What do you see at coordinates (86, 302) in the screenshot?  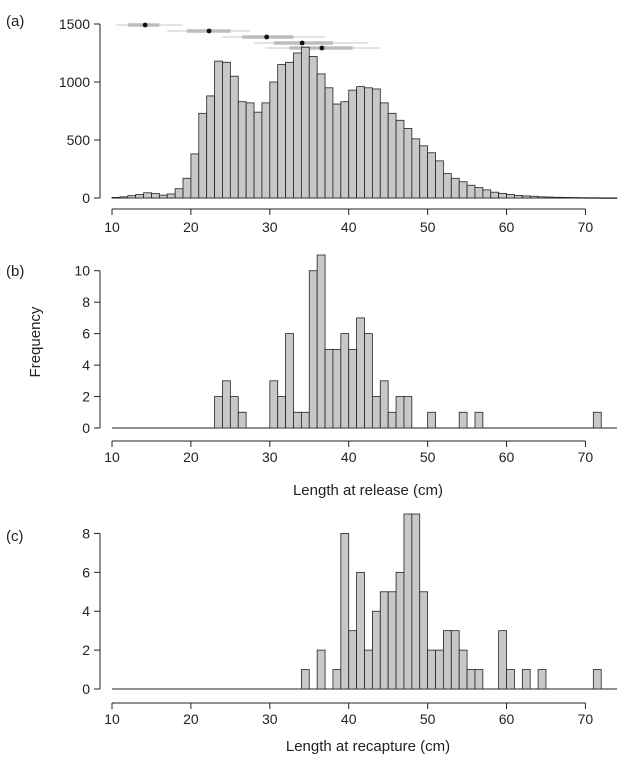 I see `y-tick-label: 8` at bounding box center [86, 302].